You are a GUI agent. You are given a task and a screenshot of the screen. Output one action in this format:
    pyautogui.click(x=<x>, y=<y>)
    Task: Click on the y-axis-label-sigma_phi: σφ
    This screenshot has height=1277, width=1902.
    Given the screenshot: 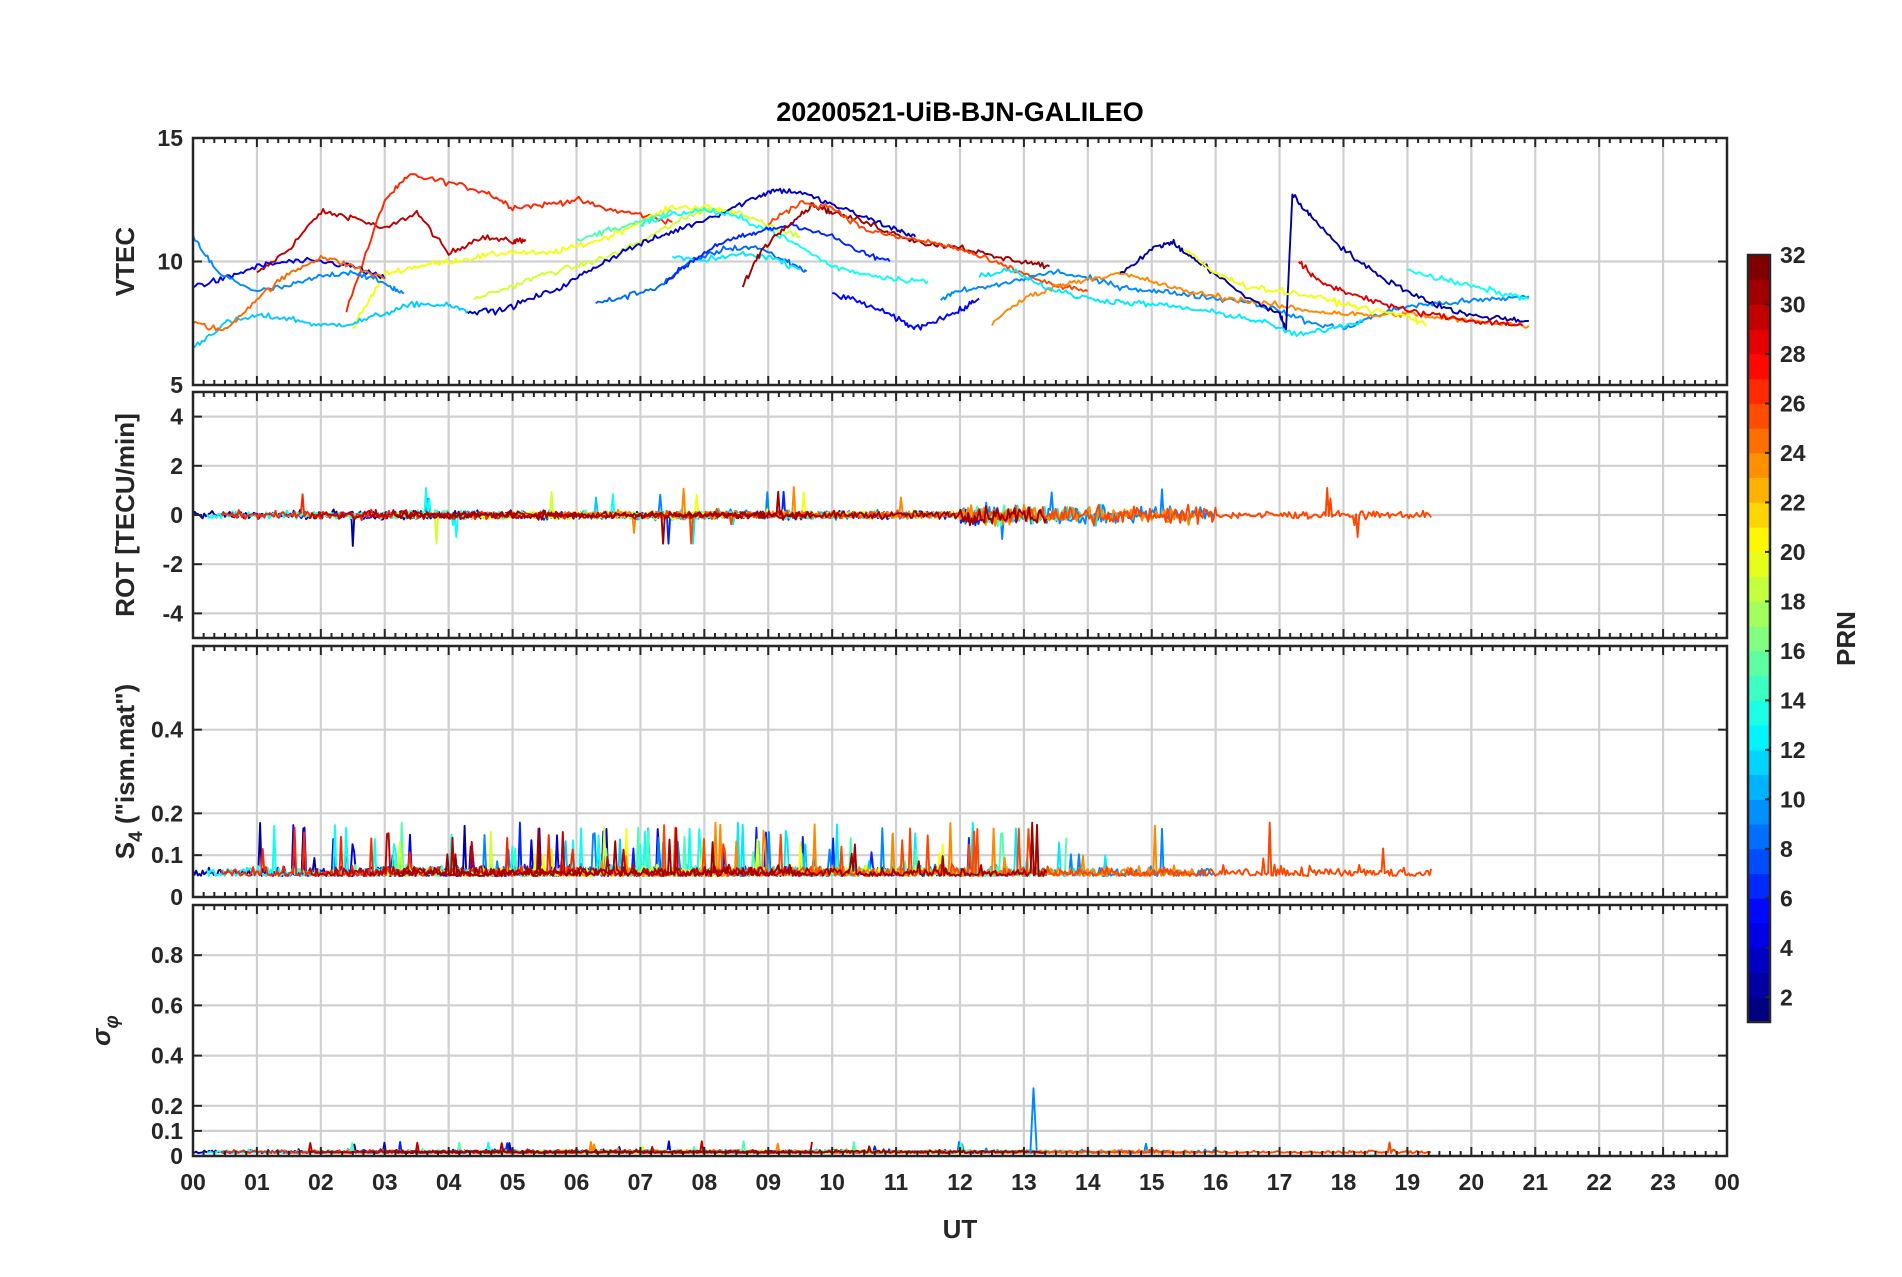 What is the action you would take?
    pyautogui.click(x=104, y=1030)
    